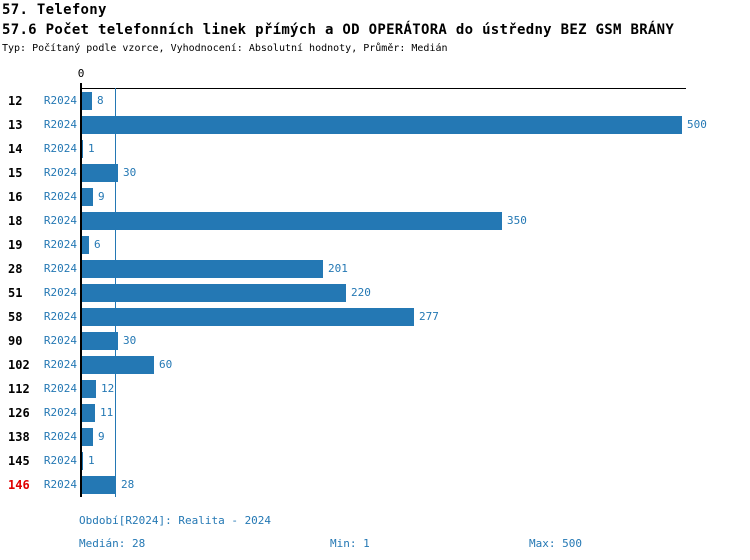  Describe the element at coordinates (375, 341) in the screenshot. I see `chart-row-90: 90 R2024 30` at that location.